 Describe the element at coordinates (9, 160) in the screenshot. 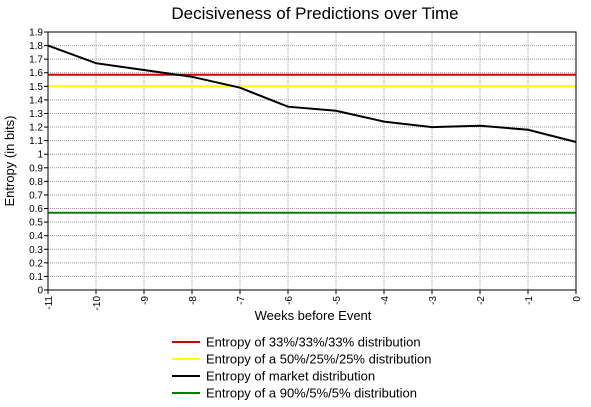

I see `y-axis-label: Entropy (in bits)` at that location.